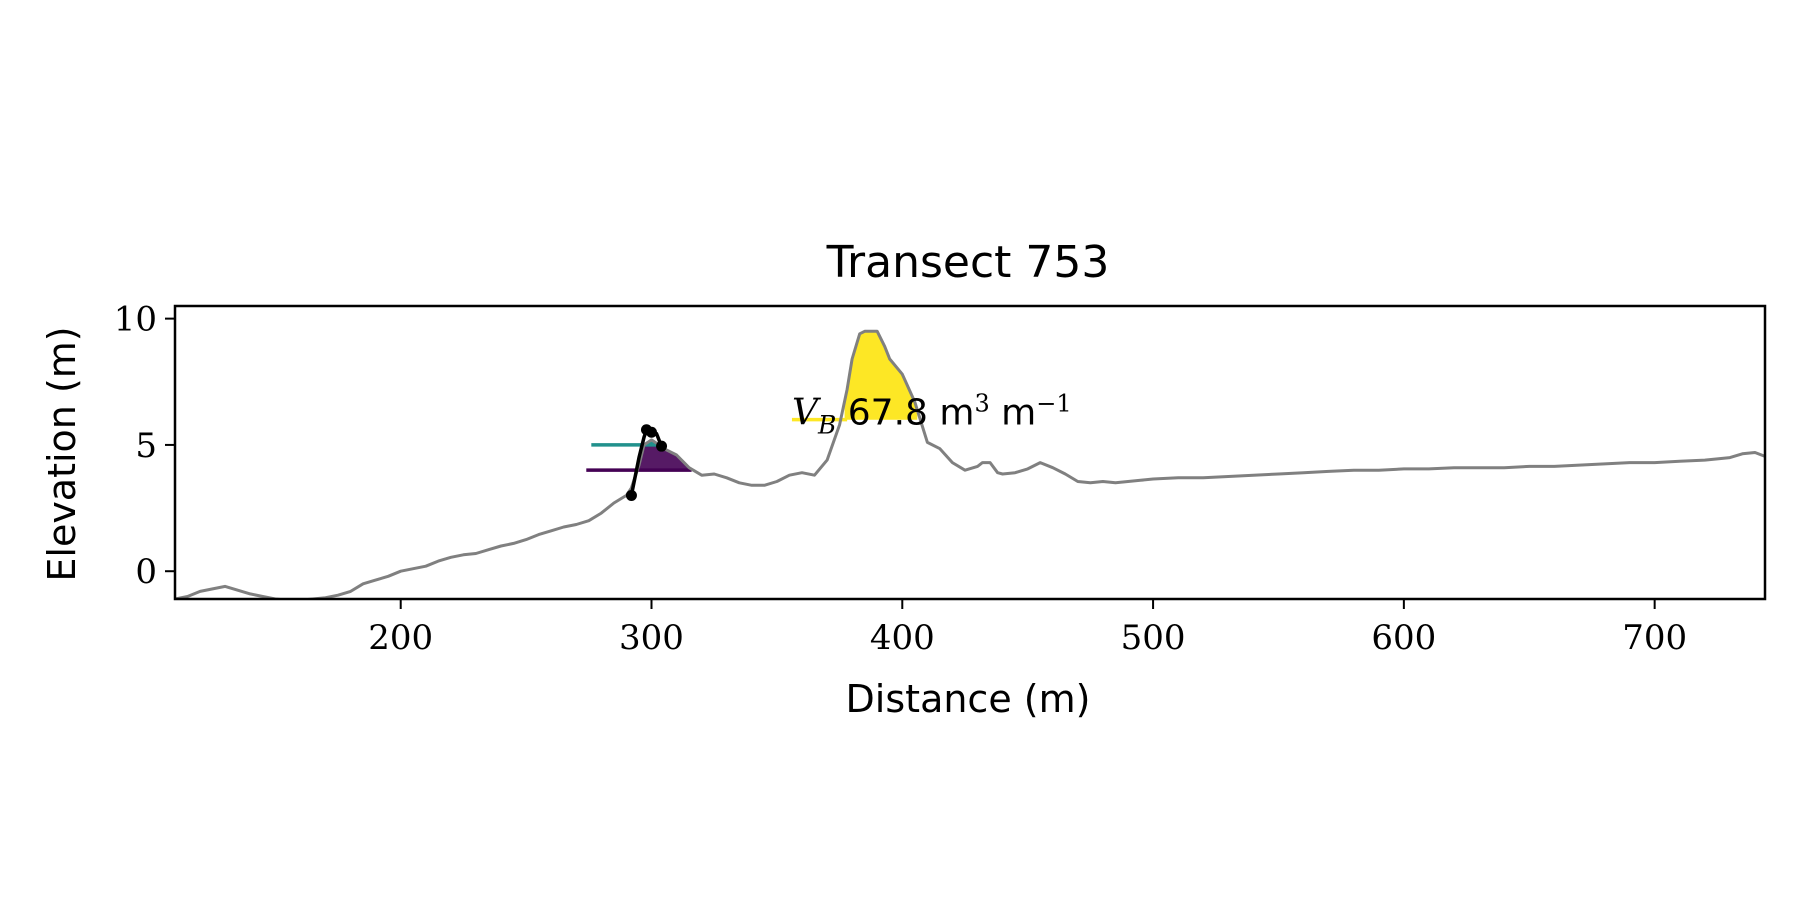 This screenshot has width=1800, height=905. I want to click on x-tick-label: 600, so click(1403, 638).